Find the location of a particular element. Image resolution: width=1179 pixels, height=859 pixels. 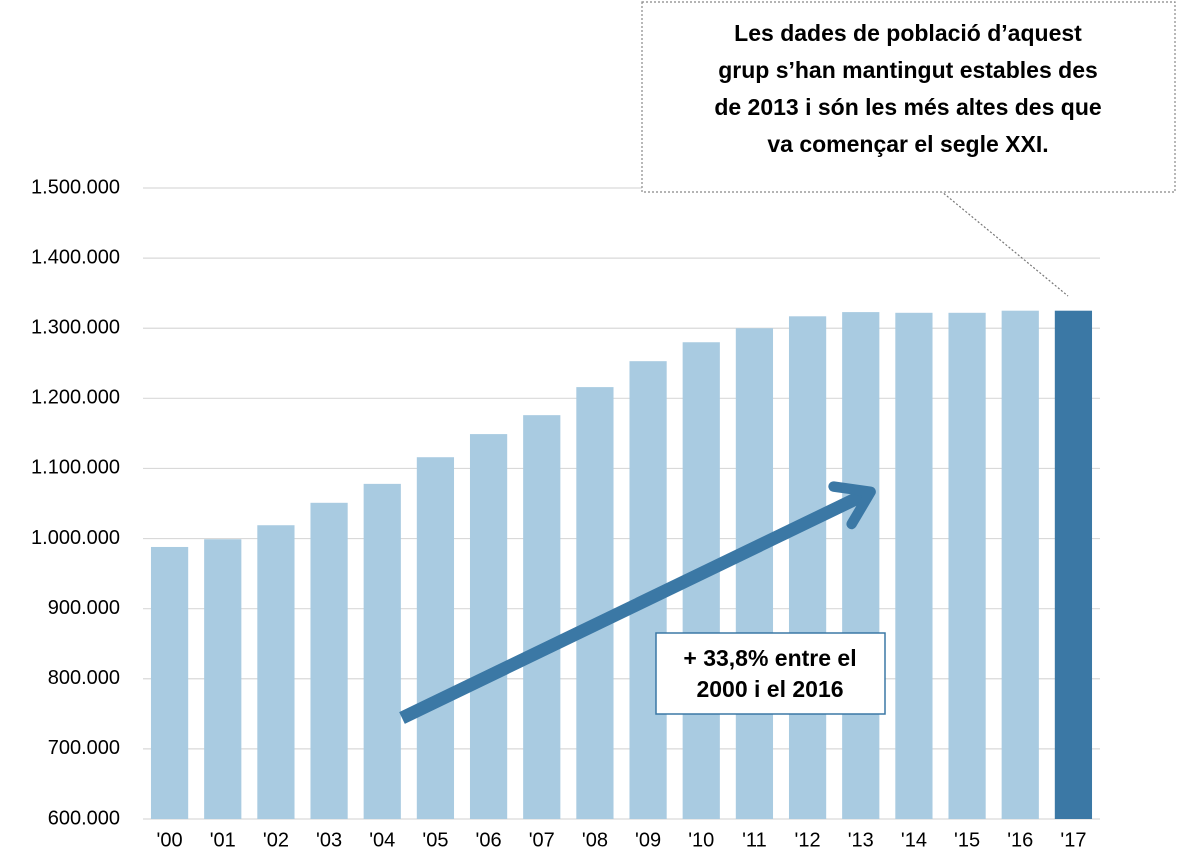

x-tick-label: '01 is located at coordinates (223, 840).